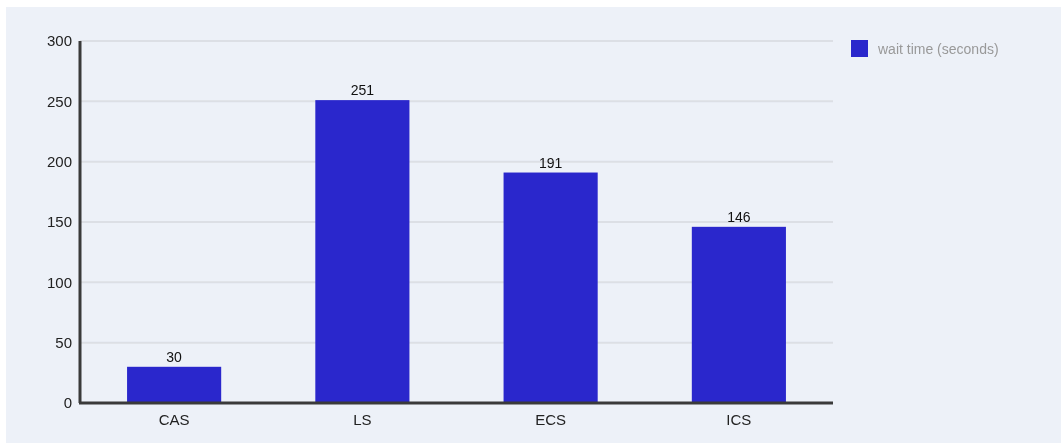 This screenshot has height=443, width=1061. I want to click on x-tick-label: ICS, so click(739, 419).